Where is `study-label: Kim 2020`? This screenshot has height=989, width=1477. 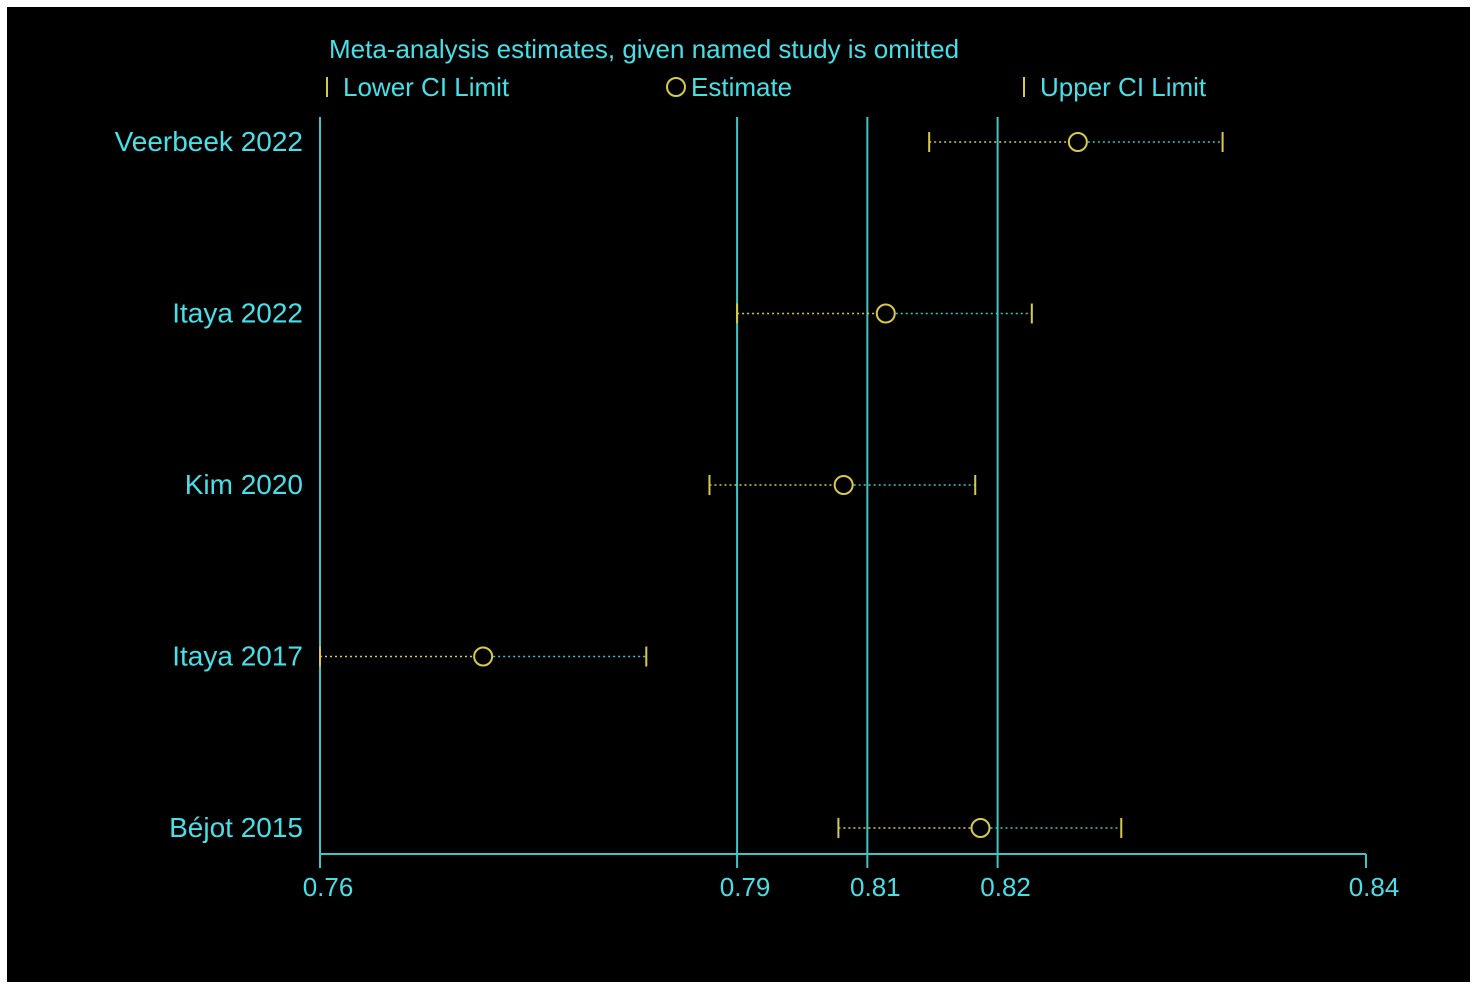
study-label: Kim 2020 is located at coordinates (244, 484).